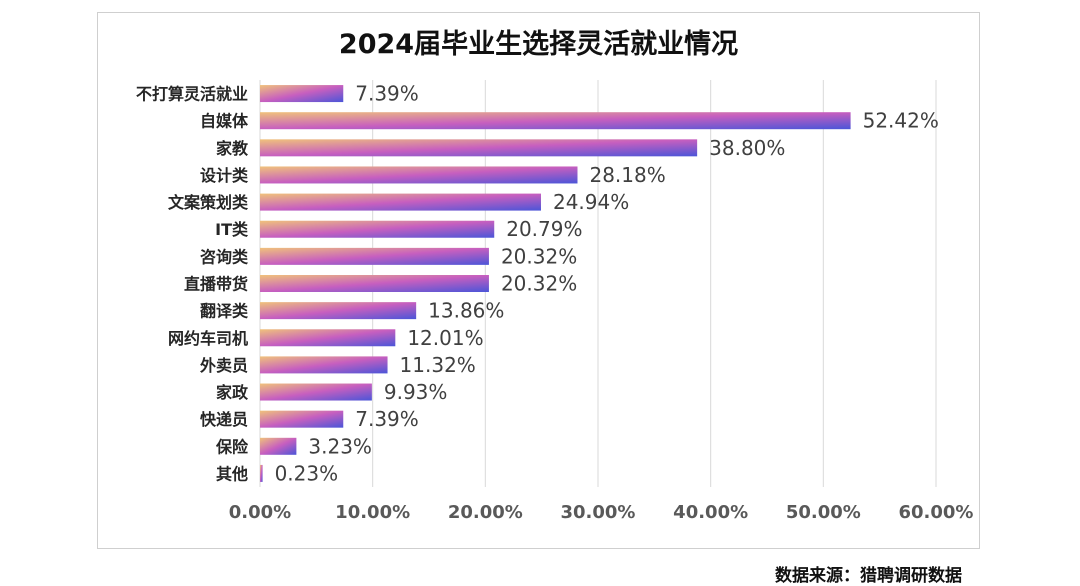 This screenshot has height=586, width=1080. I want to click on x-tick-label: 50.00%, so click(823, 512).